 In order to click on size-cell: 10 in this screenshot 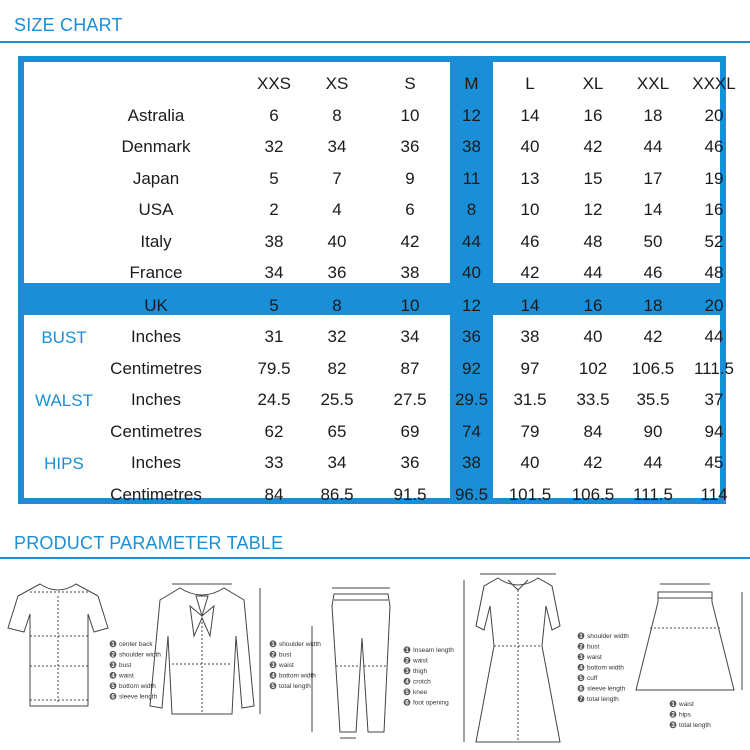, I will do `click(530, 209)`.